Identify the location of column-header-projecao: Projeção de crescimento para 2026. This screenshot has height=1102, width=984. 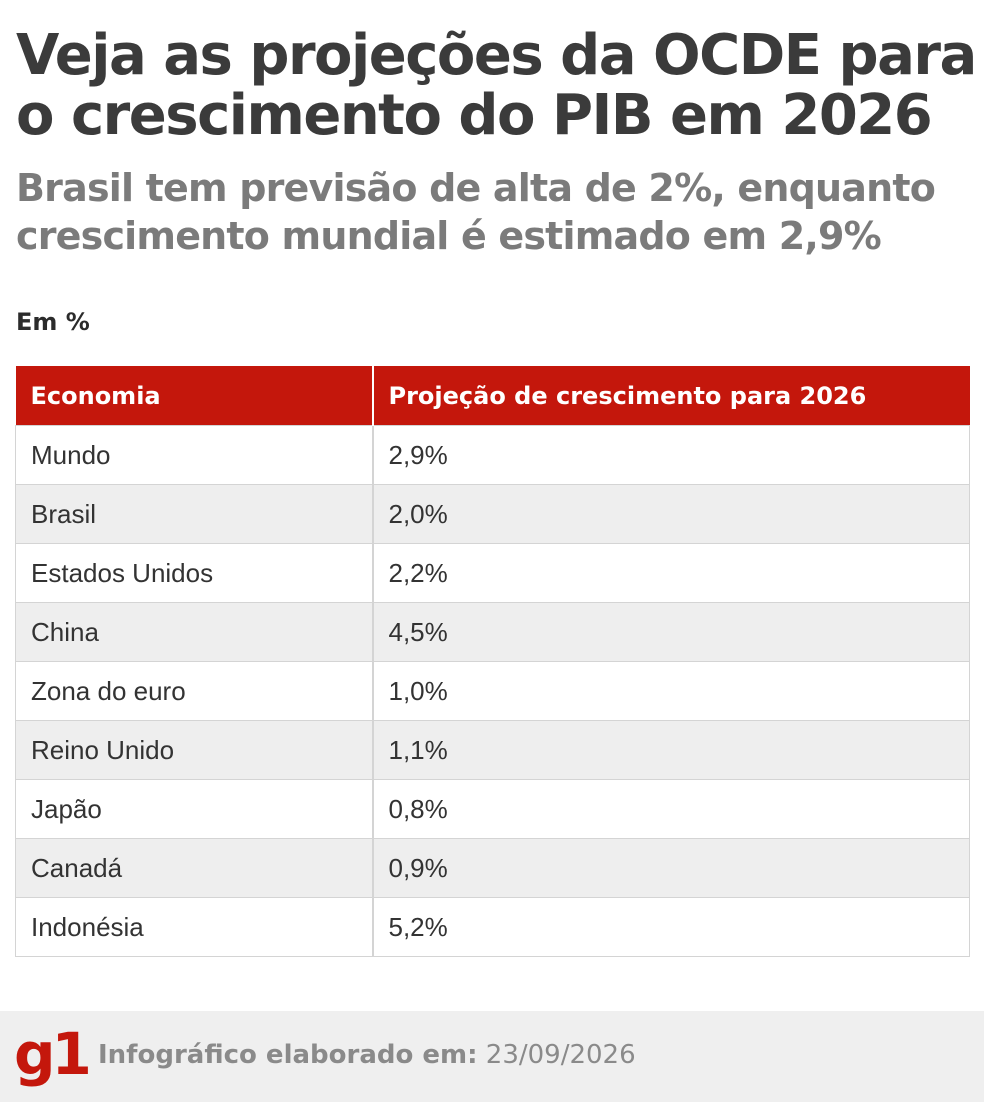
(670, 396).